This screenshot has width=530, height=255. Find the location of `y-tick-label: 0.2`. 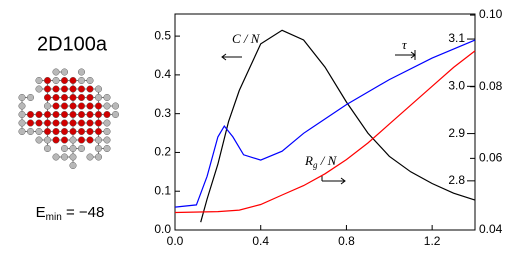

y-tick-label: 0.2 is located at coordinates (162, 152).